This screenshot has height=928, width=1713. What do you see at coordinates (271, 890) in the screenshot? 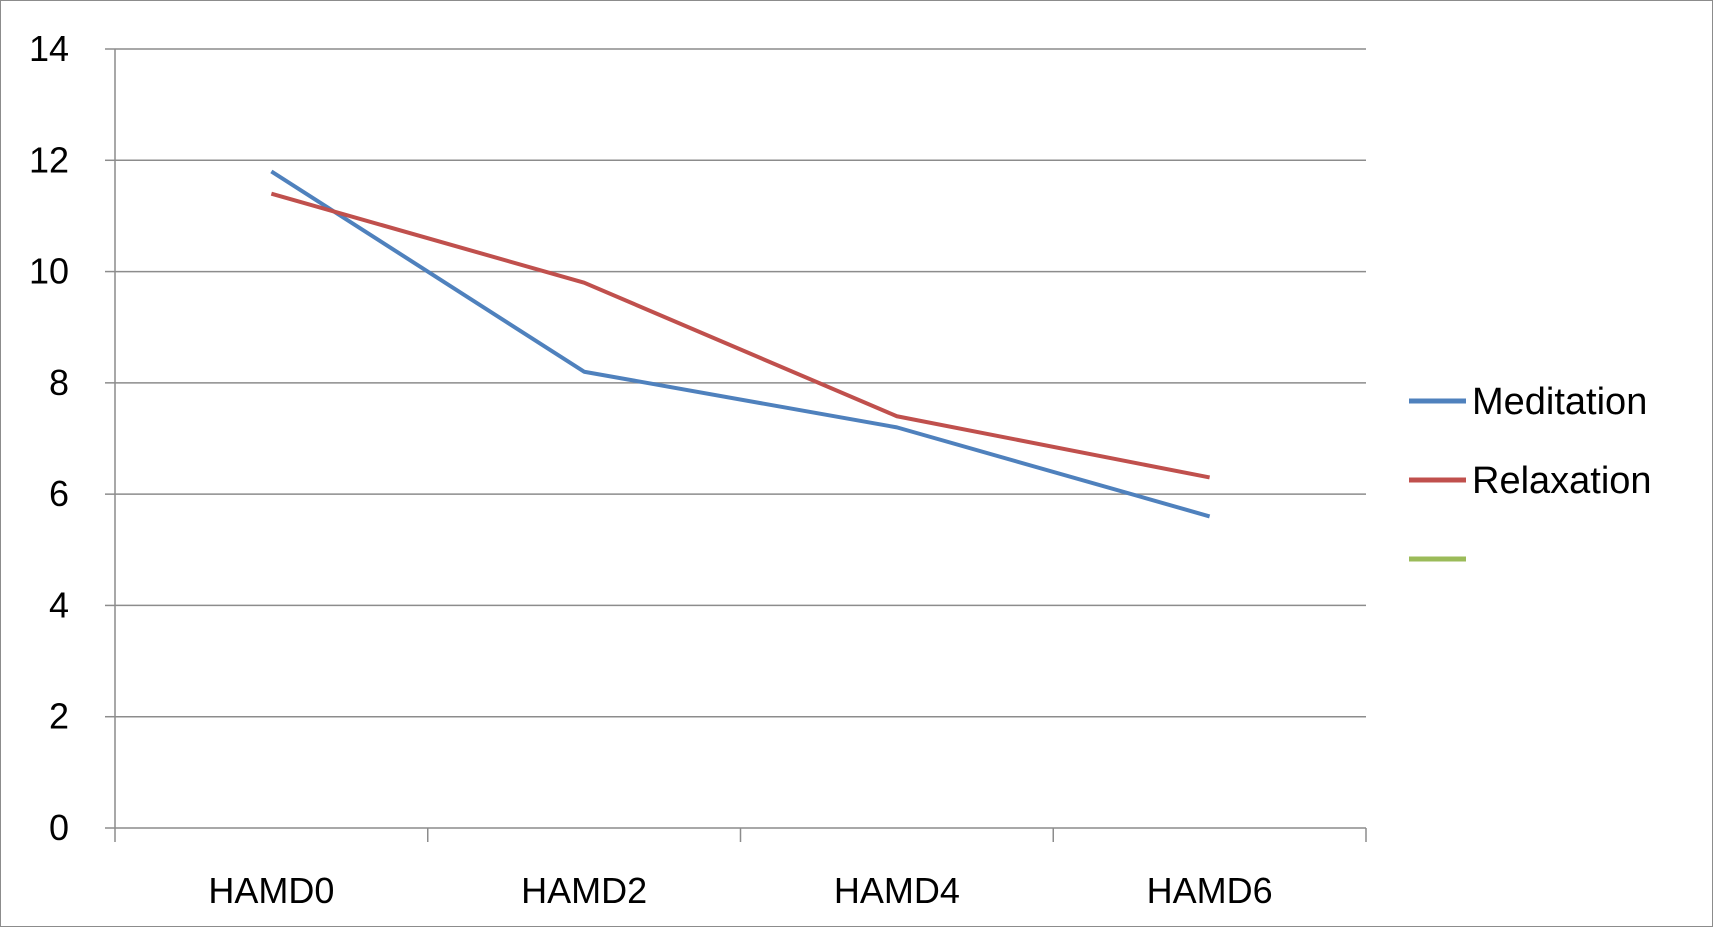
I see `x-tick-label: HAMD0` at bounding box center [271, 890].